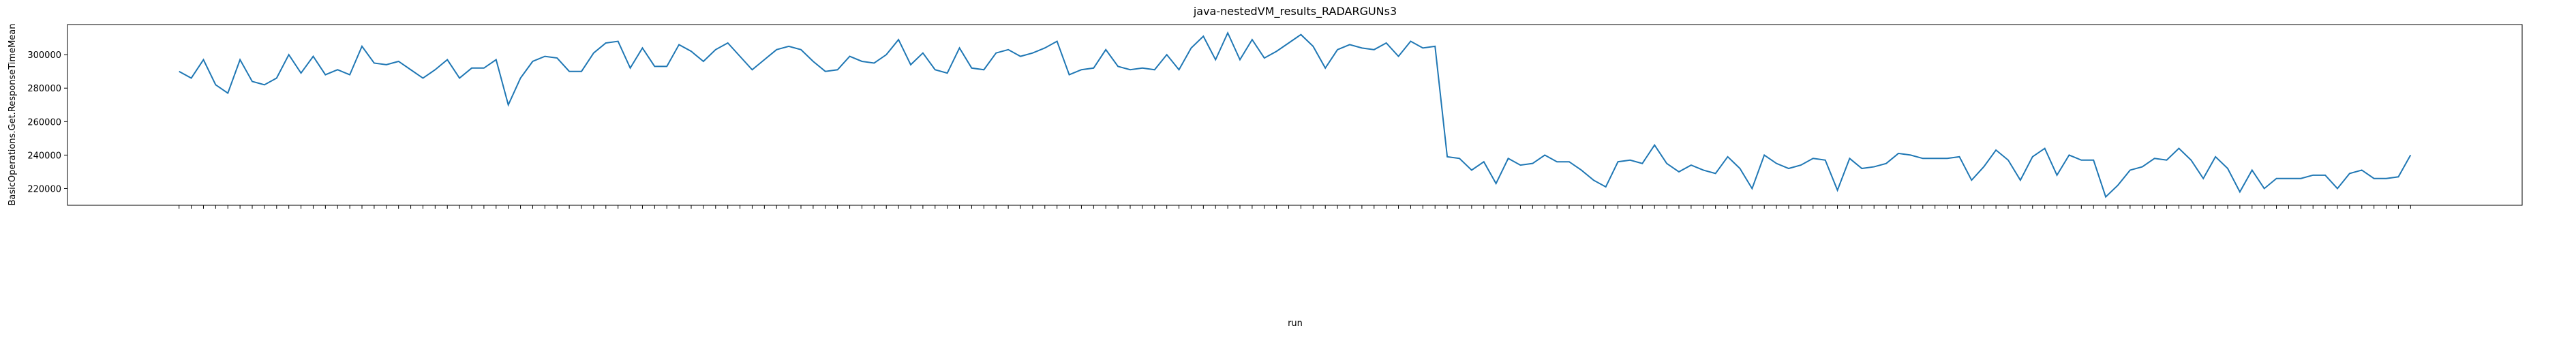 Image resolution: width=2576 pixels, height=341 pixels. Describe the element at coordinates (44, 89) in the screenshot. I see `y-tick-label: 280000` at that location.